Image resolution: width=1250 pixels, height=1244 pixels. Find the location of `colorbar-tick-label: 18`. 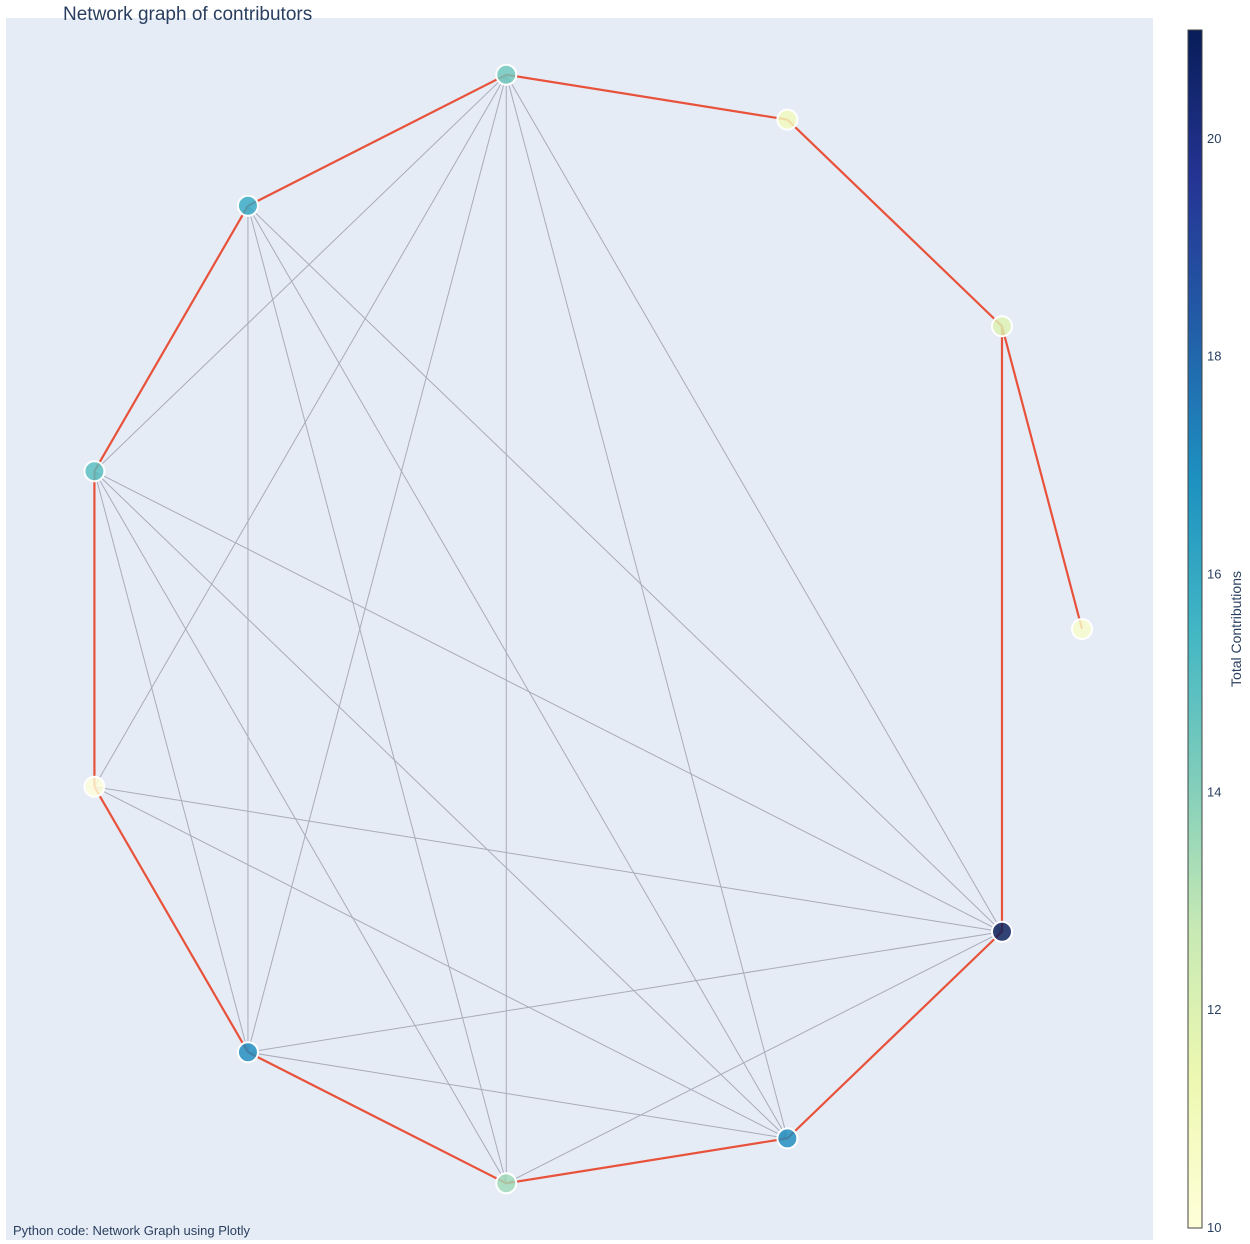

colorbar-tick-label: 18 is located at coordinates (1214, 356).